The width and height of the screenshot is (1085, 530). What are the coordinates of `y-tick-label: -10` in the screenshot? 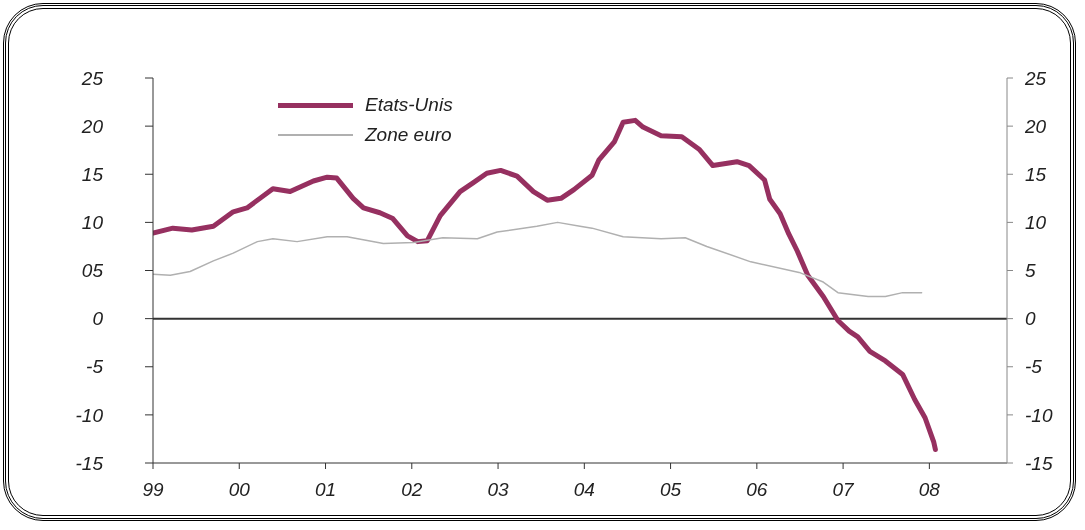 It's located at (89, 415).